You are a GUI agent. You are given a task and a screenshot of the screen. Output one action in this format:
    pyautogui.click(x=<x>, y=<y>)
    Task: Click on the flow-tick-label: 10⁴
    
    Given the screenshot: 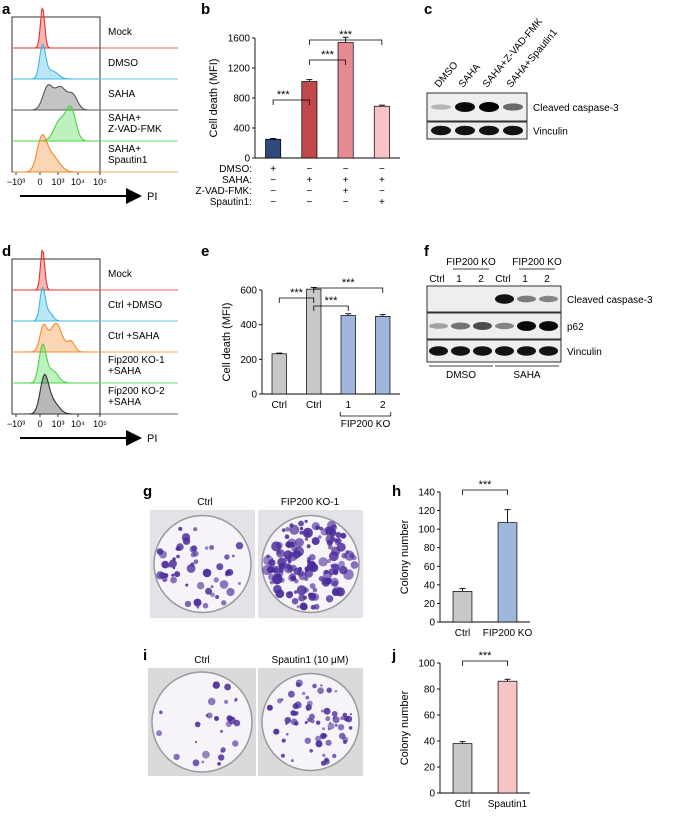 What is the action you would take?
    pyautogui.click(x=78, y=424)
    